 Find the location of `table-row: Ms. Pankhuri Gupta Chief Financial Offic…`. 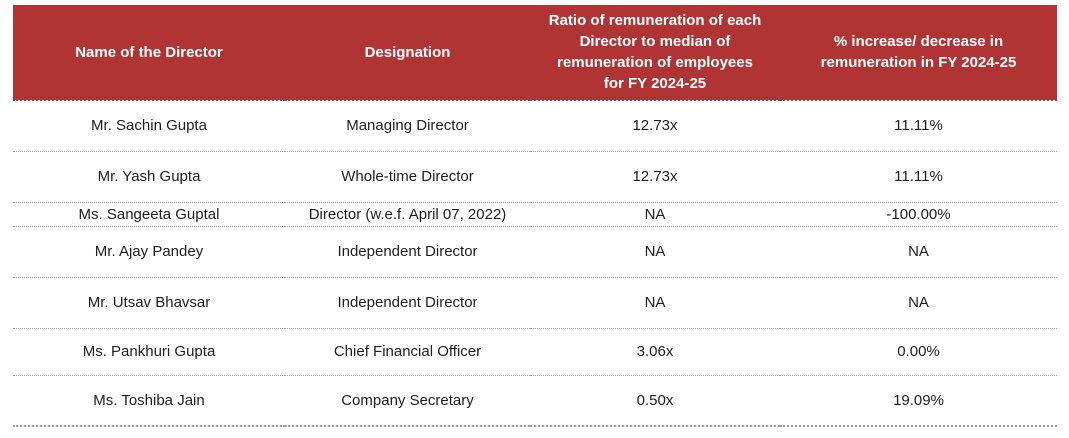

table-row: Ms. Pankhuri Gupta Chief Financial Offic… is located at coordinates (535, 352).